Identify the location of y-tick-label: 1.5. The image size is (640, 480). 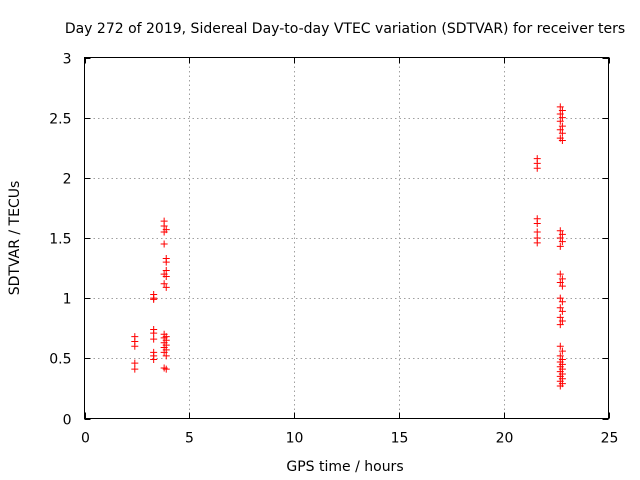
(60, 240).